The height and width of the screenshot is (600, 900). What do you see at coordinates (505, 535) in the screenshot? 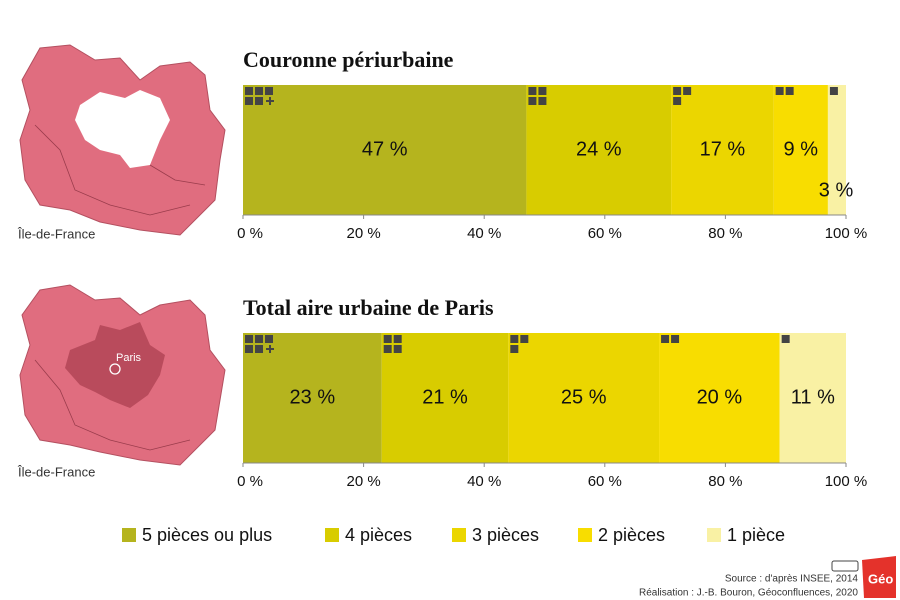
I see `legend-label: 3 pièces` at bounding box center [505, 535].